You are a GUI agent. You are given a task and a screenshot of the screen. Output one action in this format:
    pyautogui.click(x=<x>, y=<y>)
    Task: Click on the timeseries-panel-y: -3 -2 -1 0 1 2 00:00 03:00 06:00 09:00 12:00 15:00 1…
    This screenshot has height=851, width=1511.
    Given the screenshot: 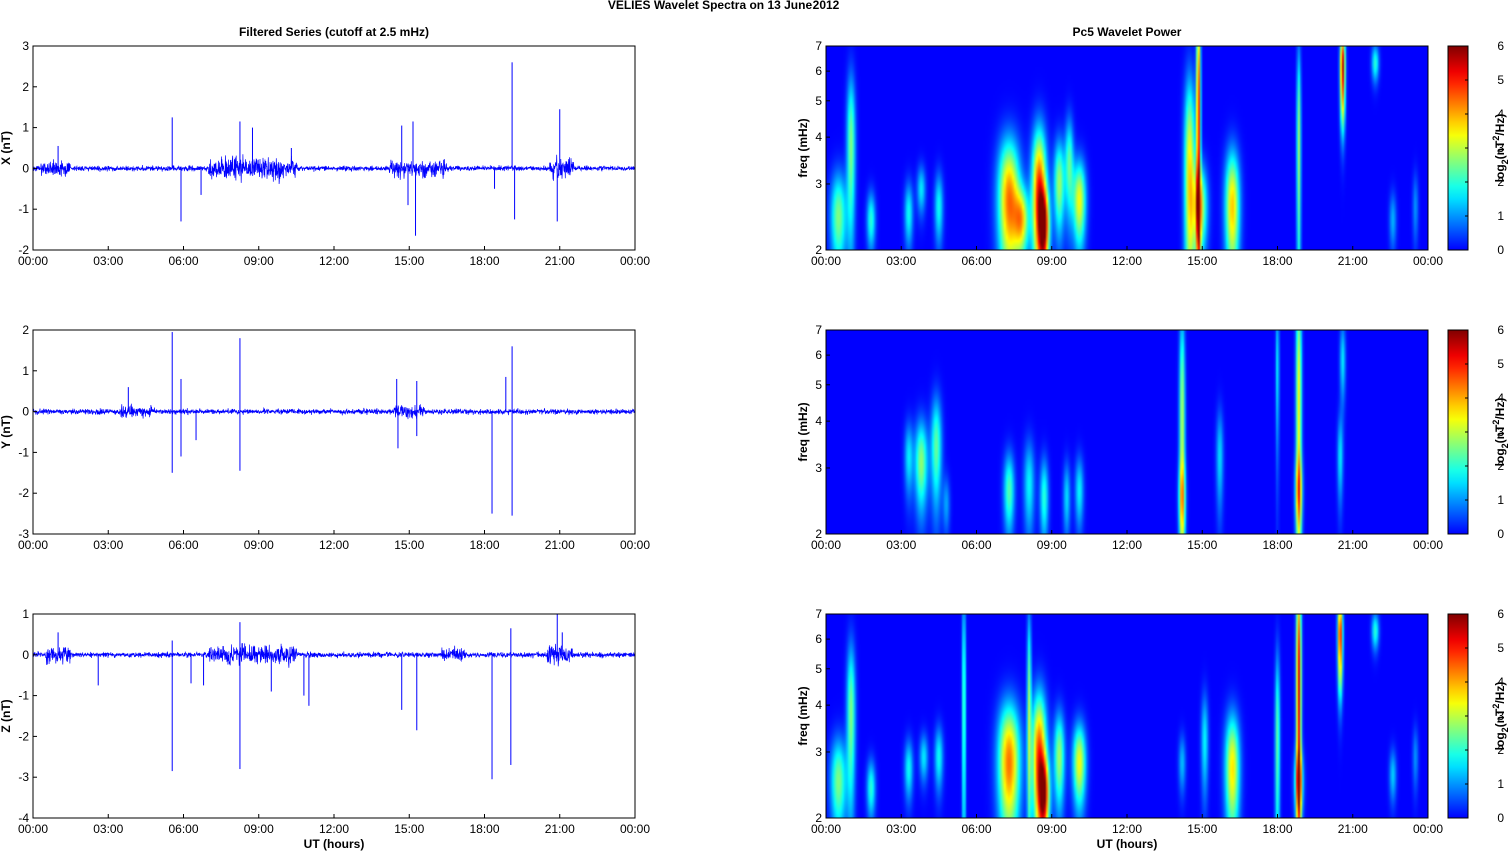 What is the action you would take?
    pyautogui.click(x=325, y=437)
    